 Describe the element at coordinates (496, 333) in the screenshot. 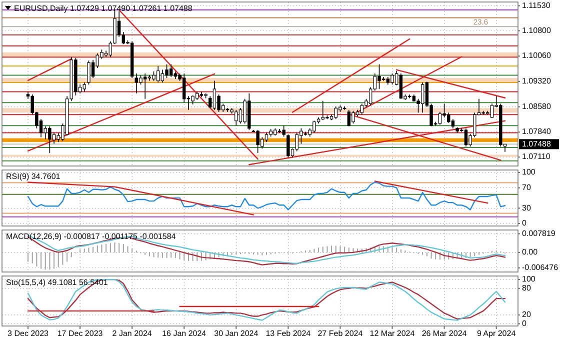

I see `x-tick-label: 9 Apr 2024` at that location.